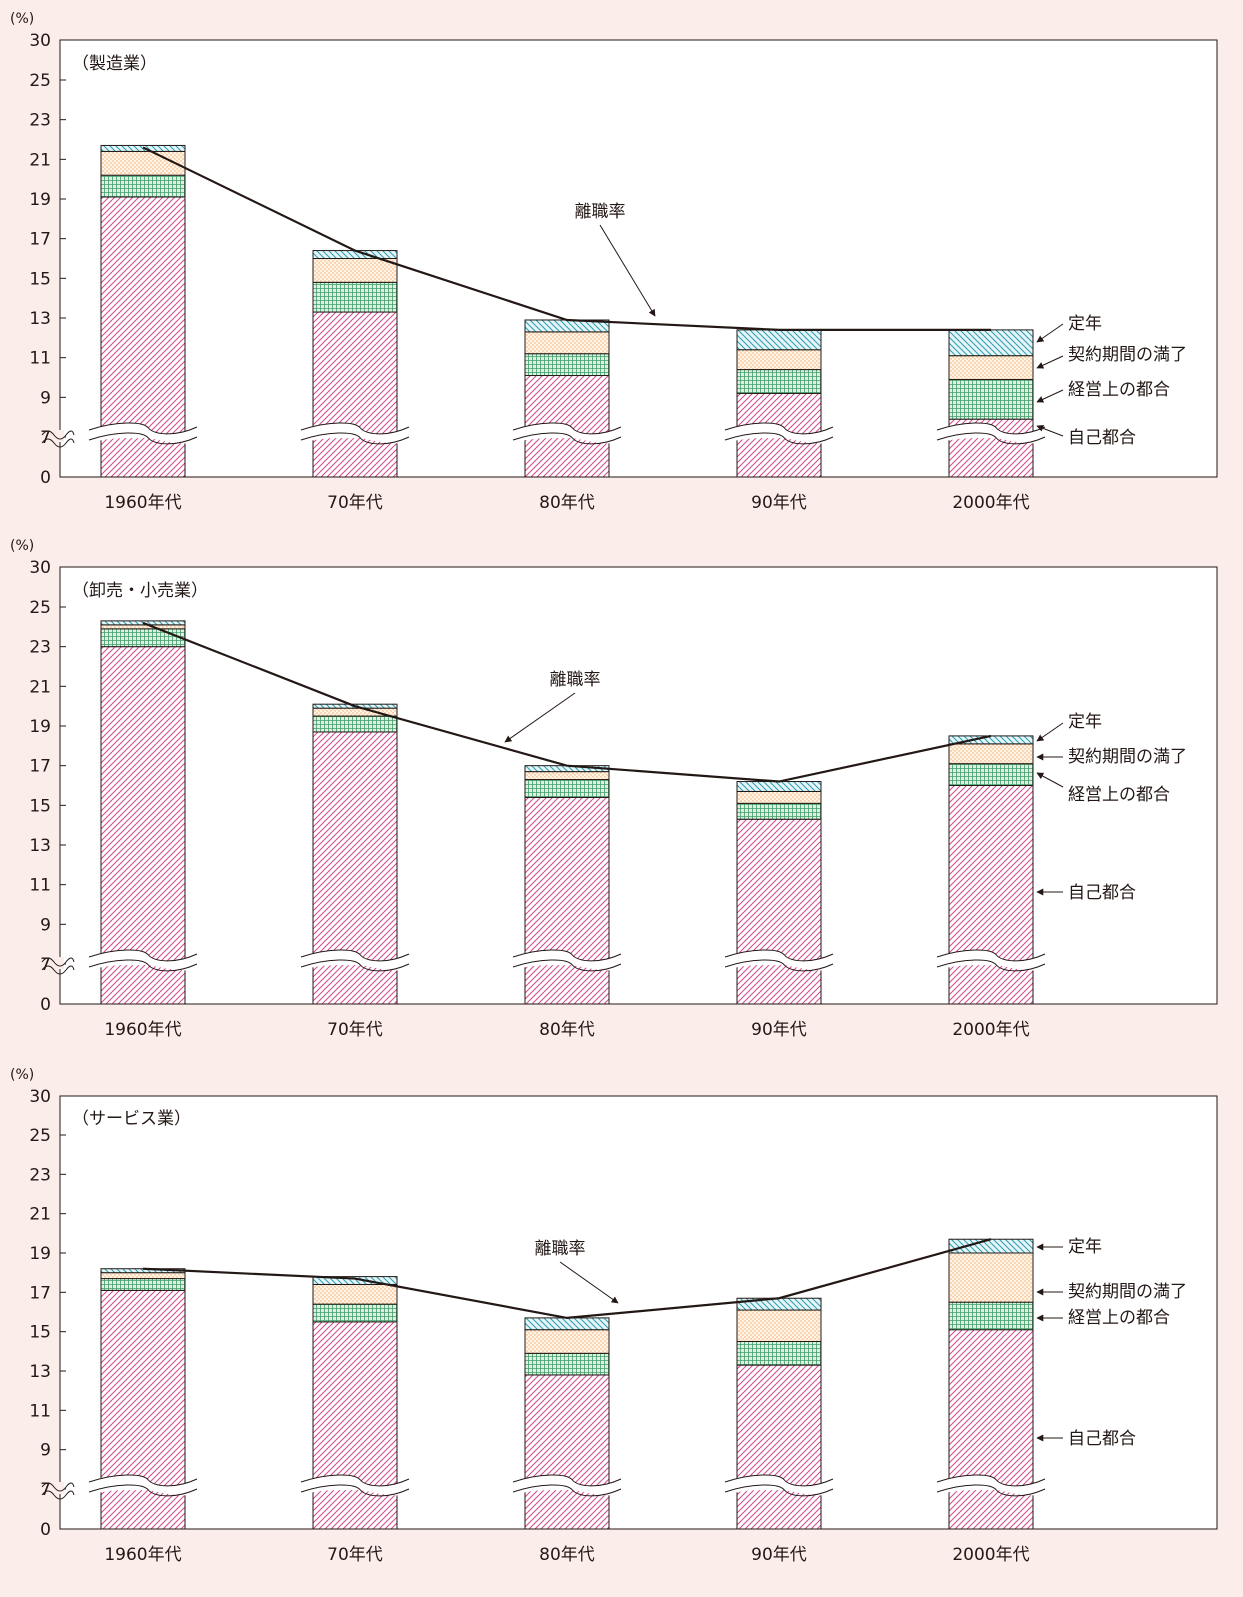  Describe the element at coordinates (58, 435) in the screenshot. I see `y-axis-break-line` at that location.